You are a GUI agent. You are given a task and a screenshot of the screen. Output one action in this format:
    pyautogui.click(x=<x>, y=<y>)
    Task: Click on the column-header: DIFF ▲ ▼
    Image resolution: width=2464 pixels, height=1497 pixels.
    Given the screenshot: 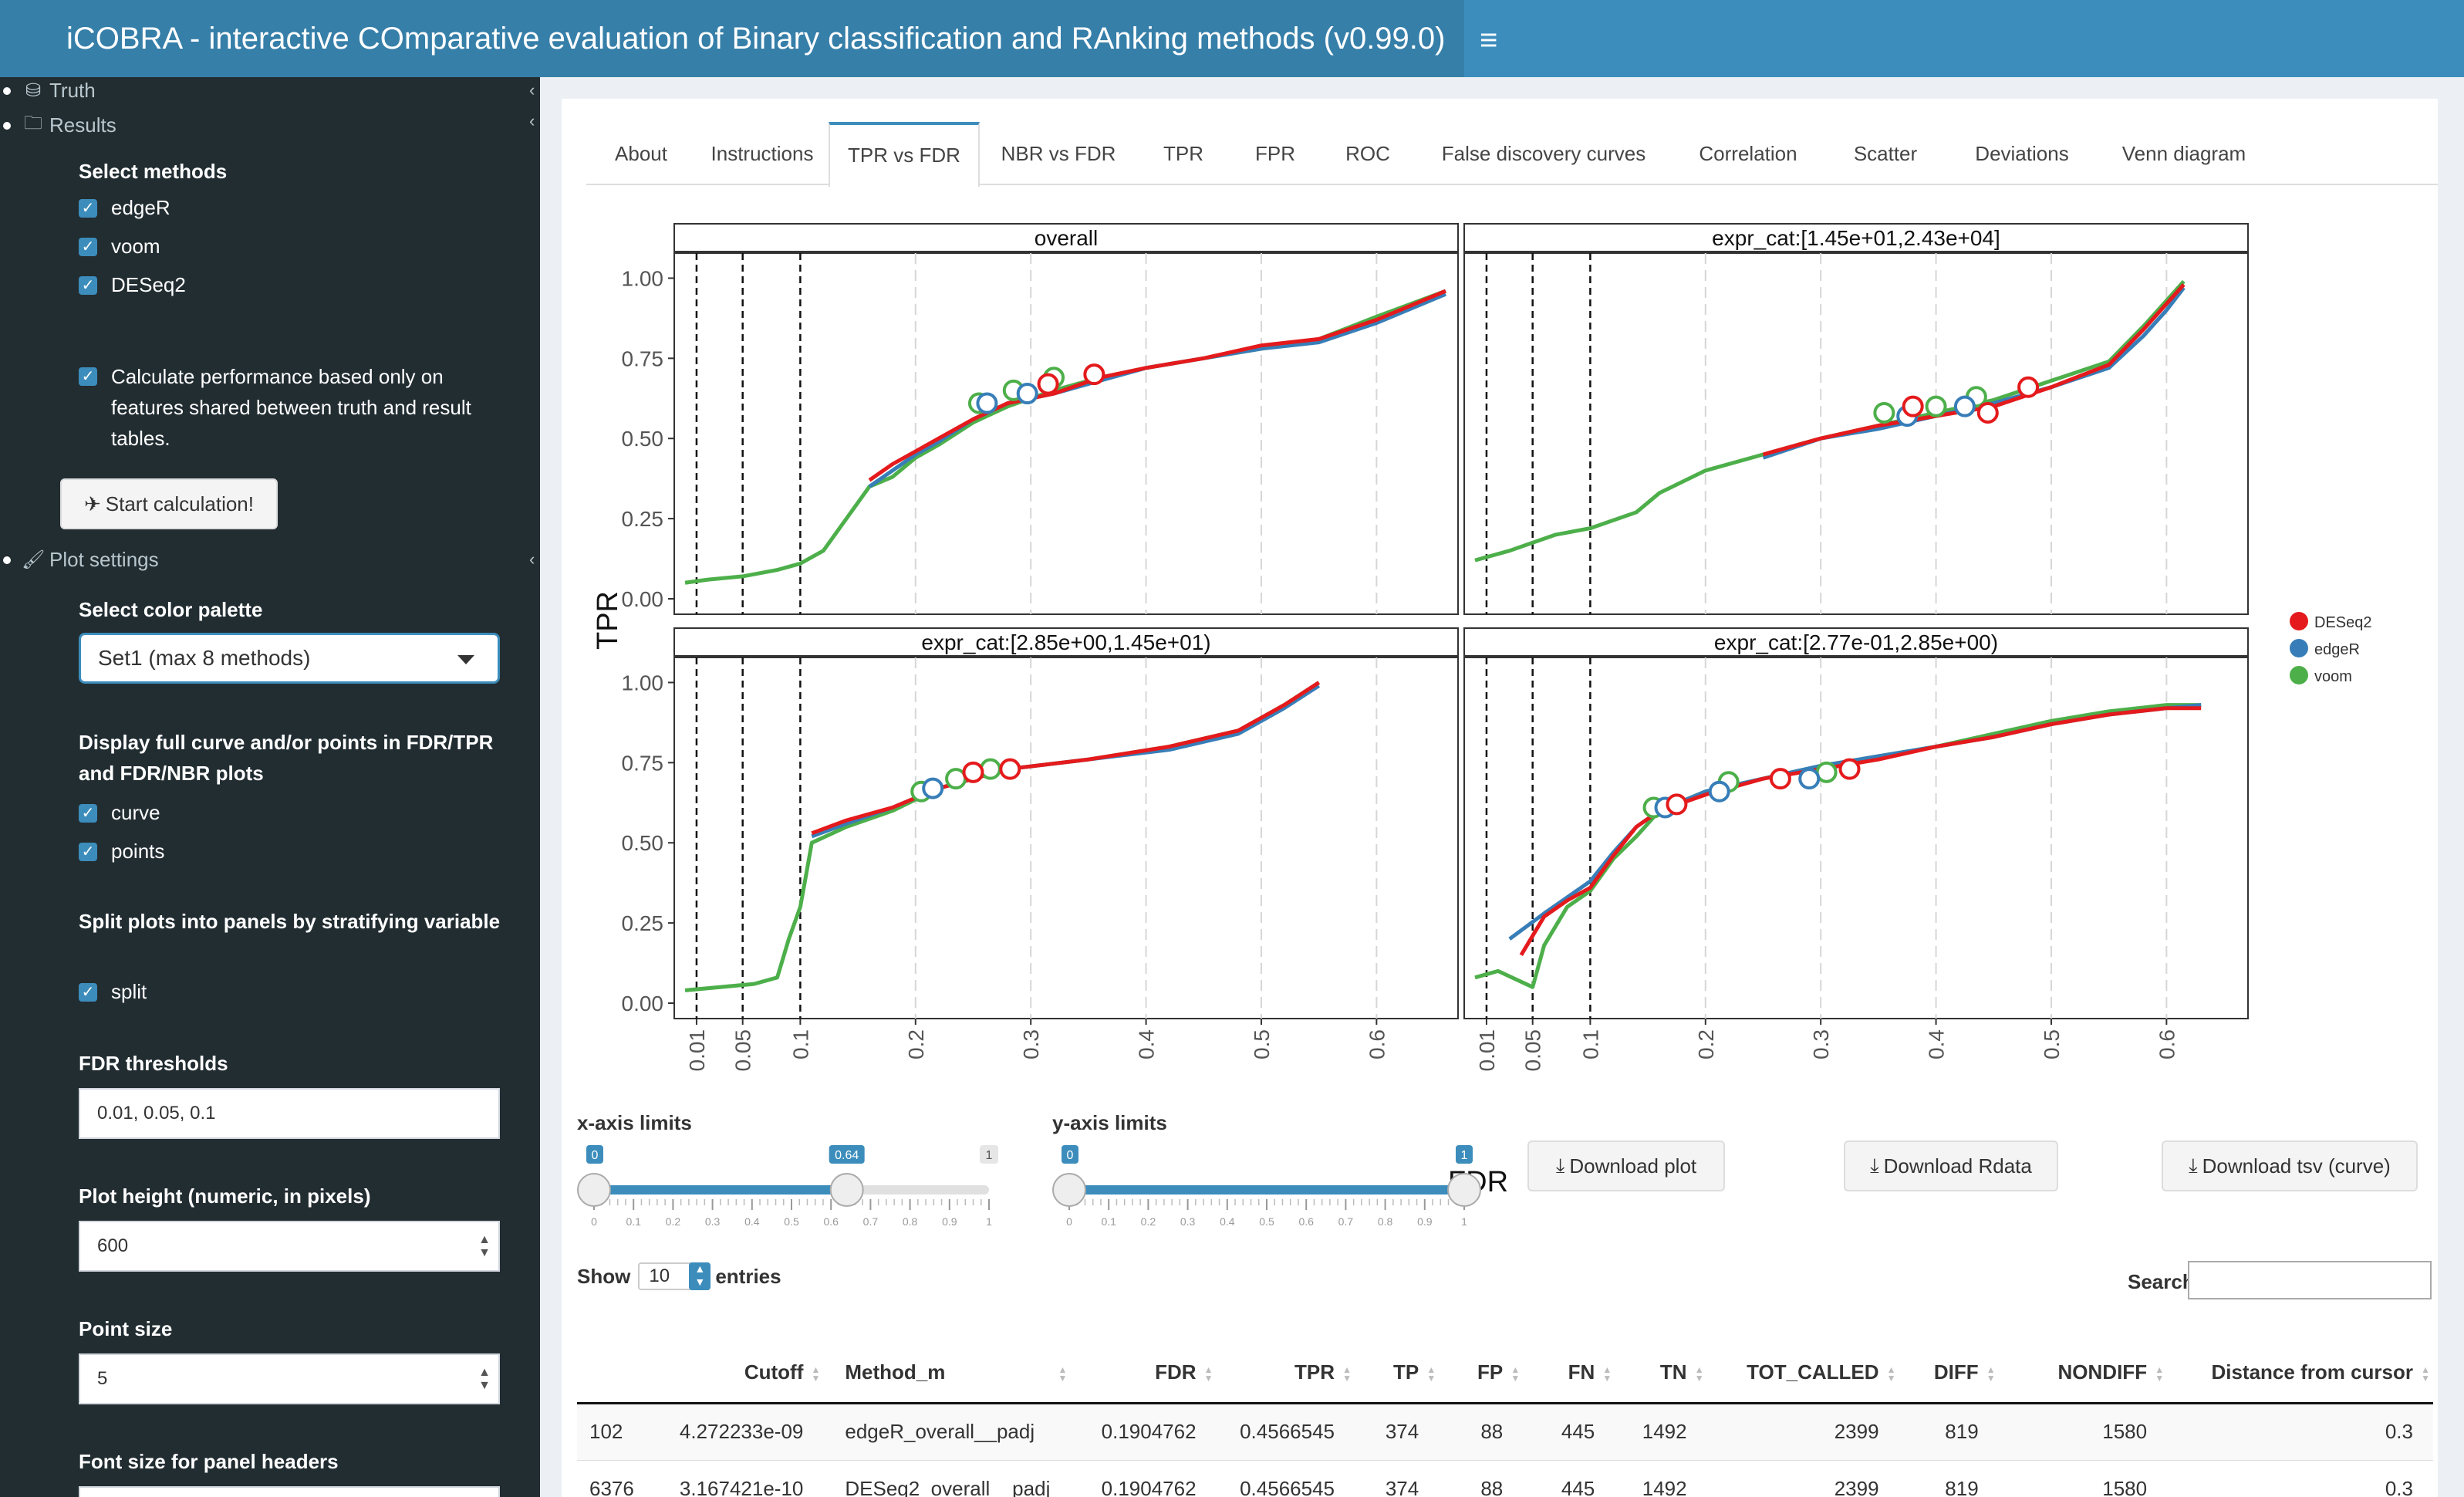 What is the action you would take?
    pyautogui.click(x=1949, y=1373)
    